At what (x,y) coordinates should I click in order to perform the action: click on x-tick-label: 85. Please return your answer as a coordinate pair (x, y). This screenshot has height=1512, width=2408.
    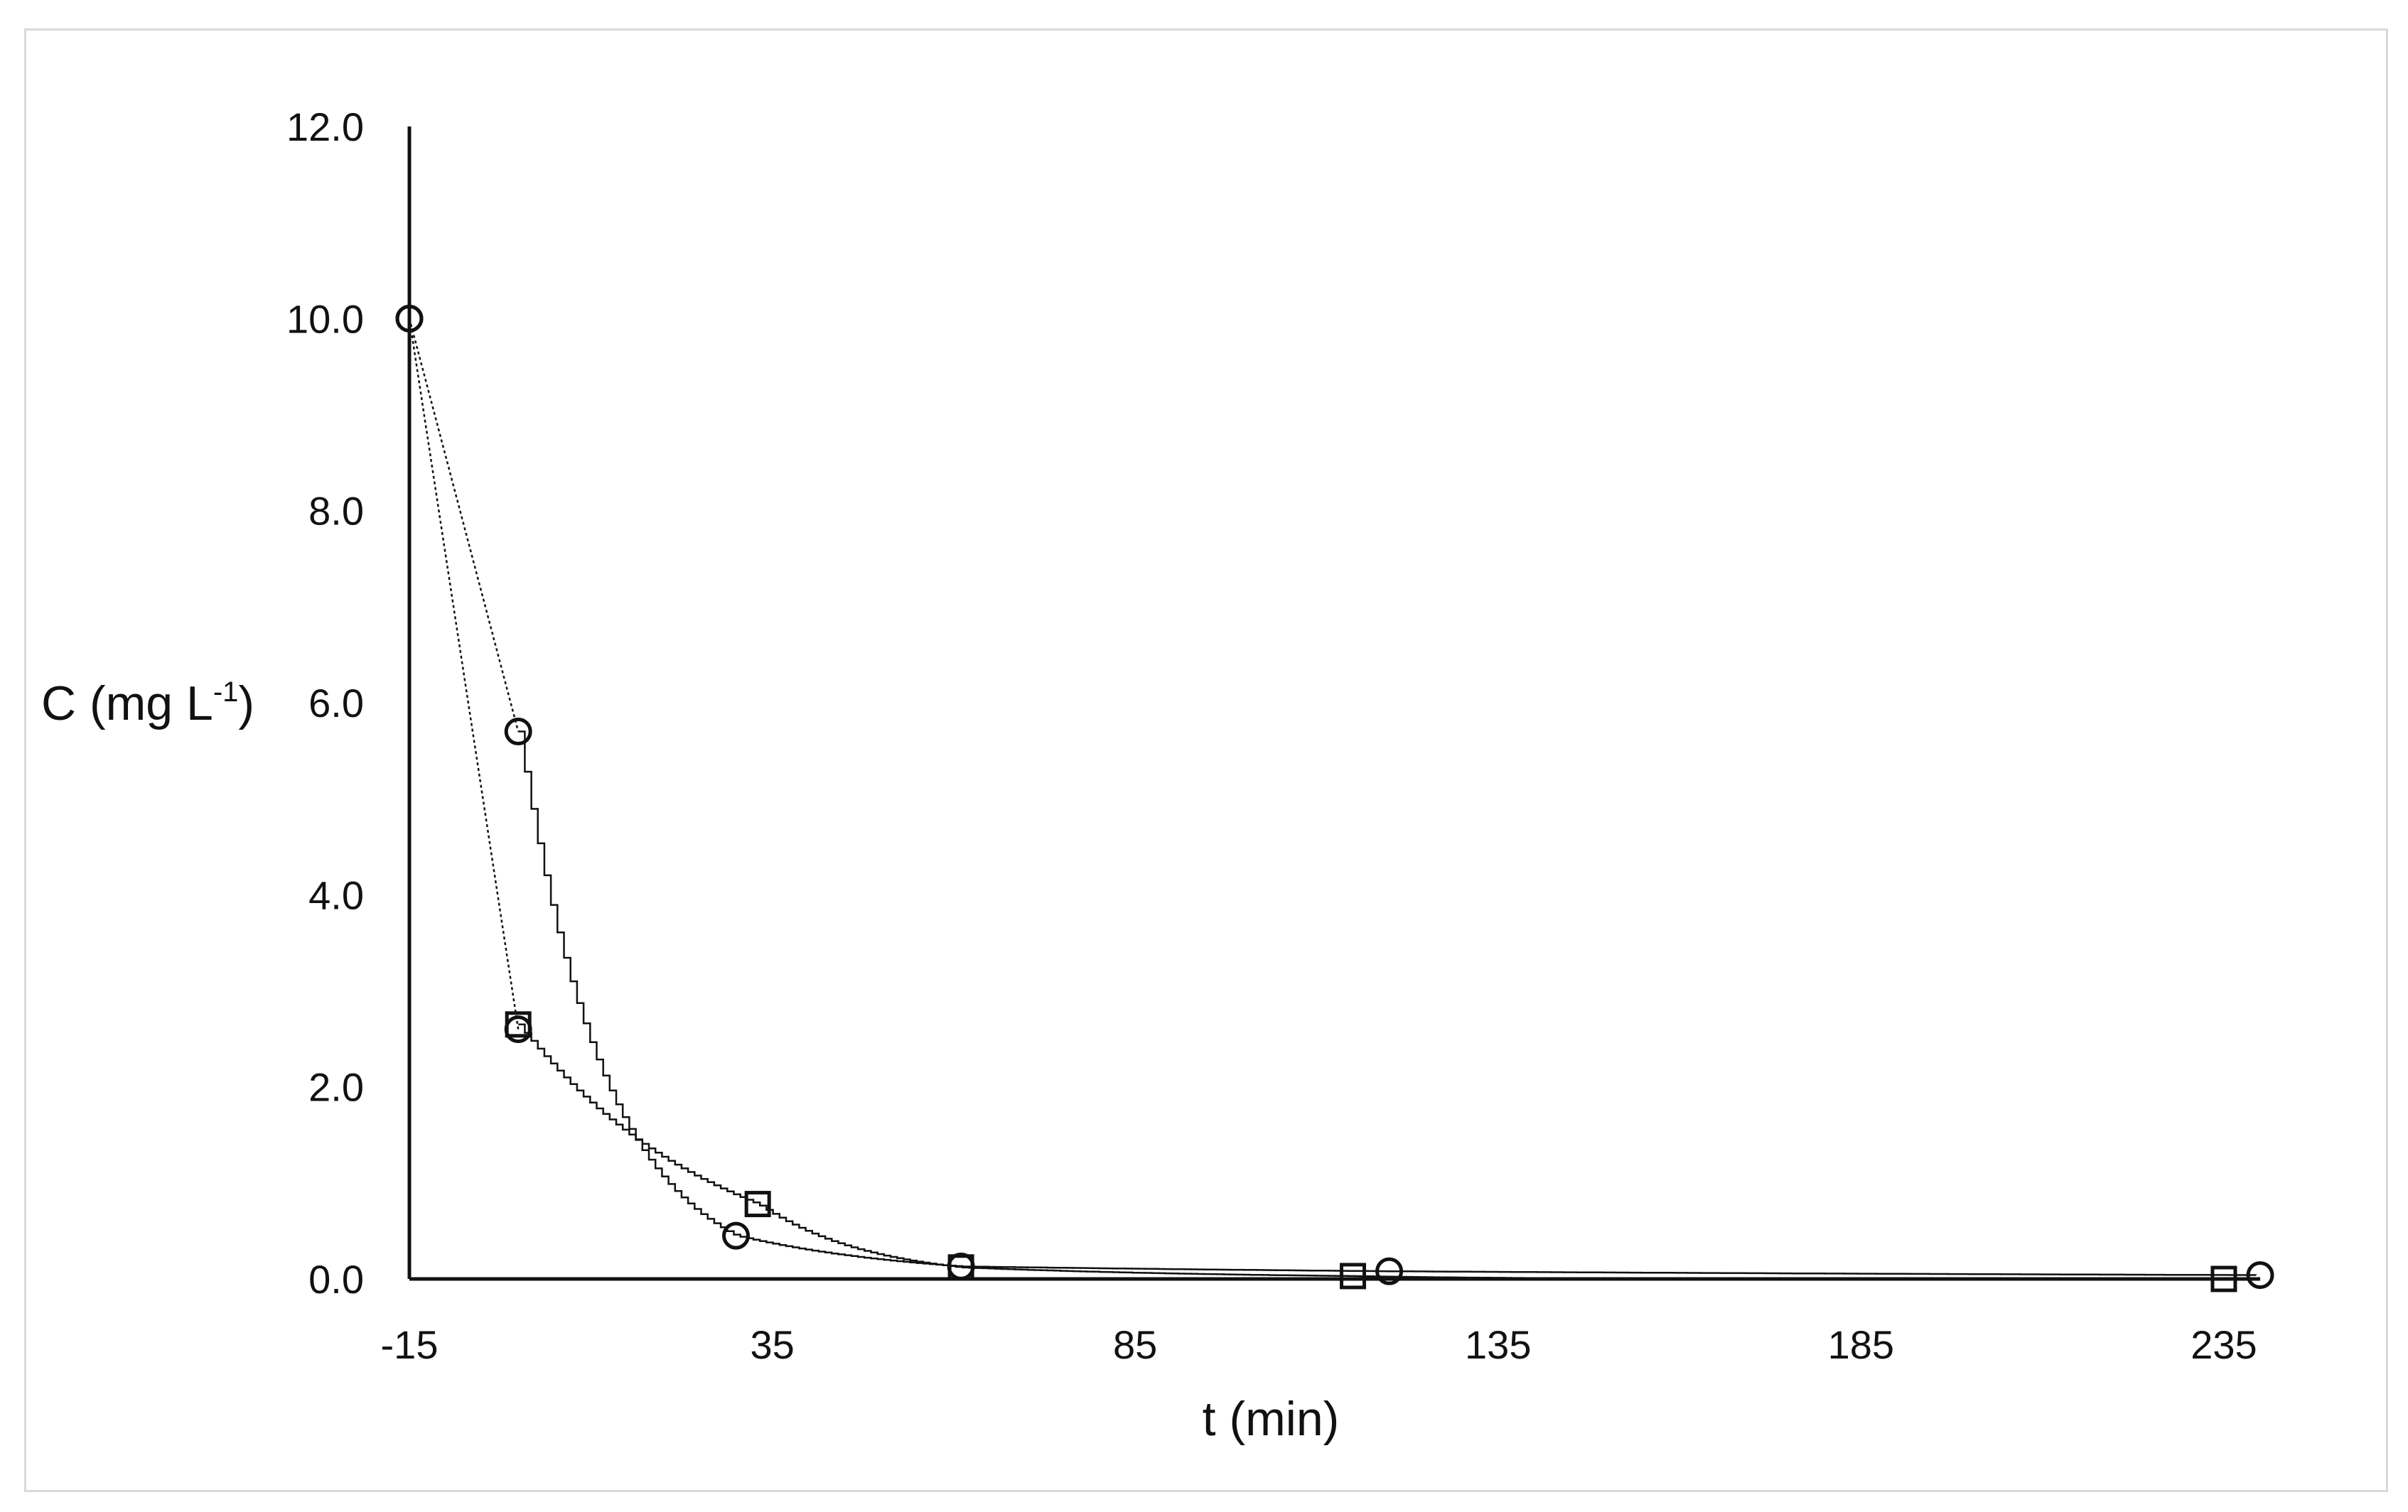
    Looking at the image, I should click on (1135, 1344).